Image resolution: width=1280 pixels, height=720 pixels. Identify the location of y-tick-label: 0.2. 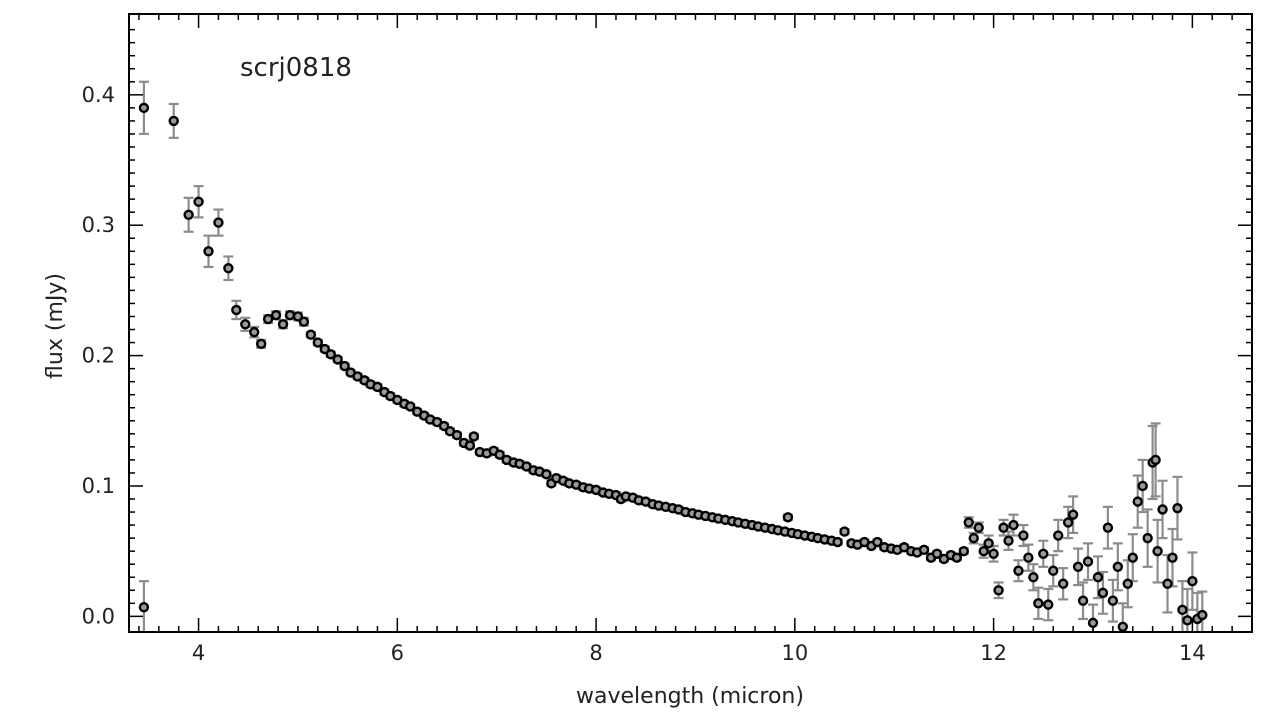
(98, 356).